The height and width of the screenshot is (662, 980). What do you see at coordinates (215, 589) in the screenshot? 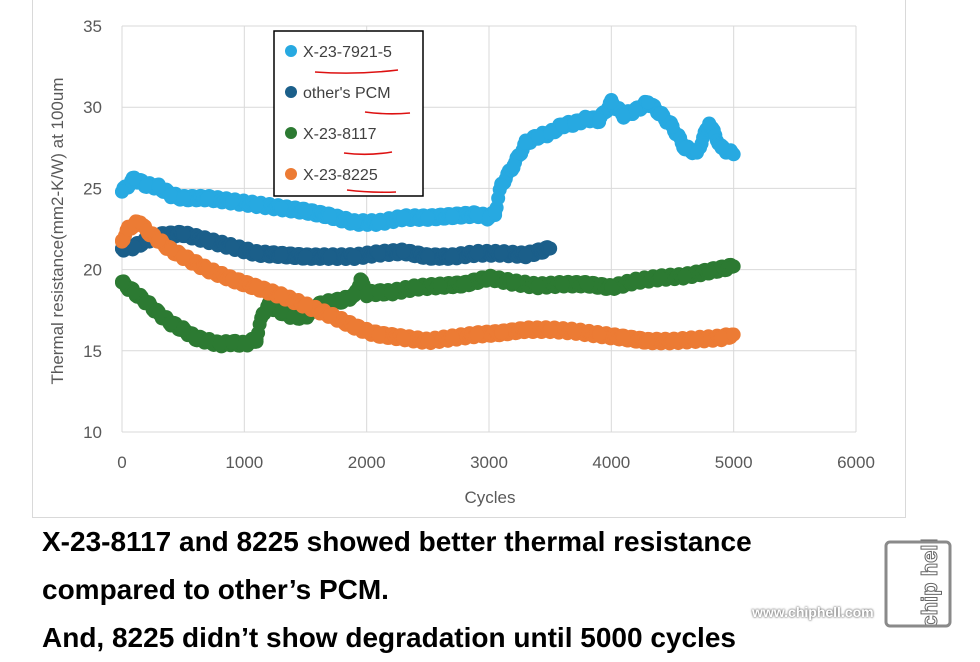
I see `caption-line-2: compared to other’s PCM.` at bounding box center [215, 589].